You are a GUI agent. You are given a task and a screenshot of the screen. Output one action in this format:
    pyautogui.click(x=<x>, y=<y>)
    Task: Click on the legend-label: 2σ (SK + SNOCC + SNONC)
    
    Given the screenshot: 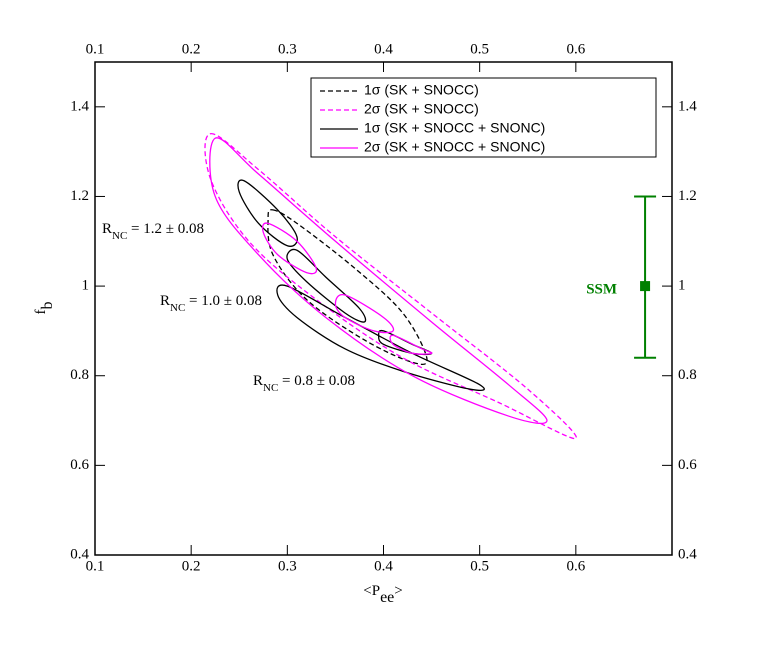 What is the action you would take?
    pyautogui.click(x=454, y=147)
    